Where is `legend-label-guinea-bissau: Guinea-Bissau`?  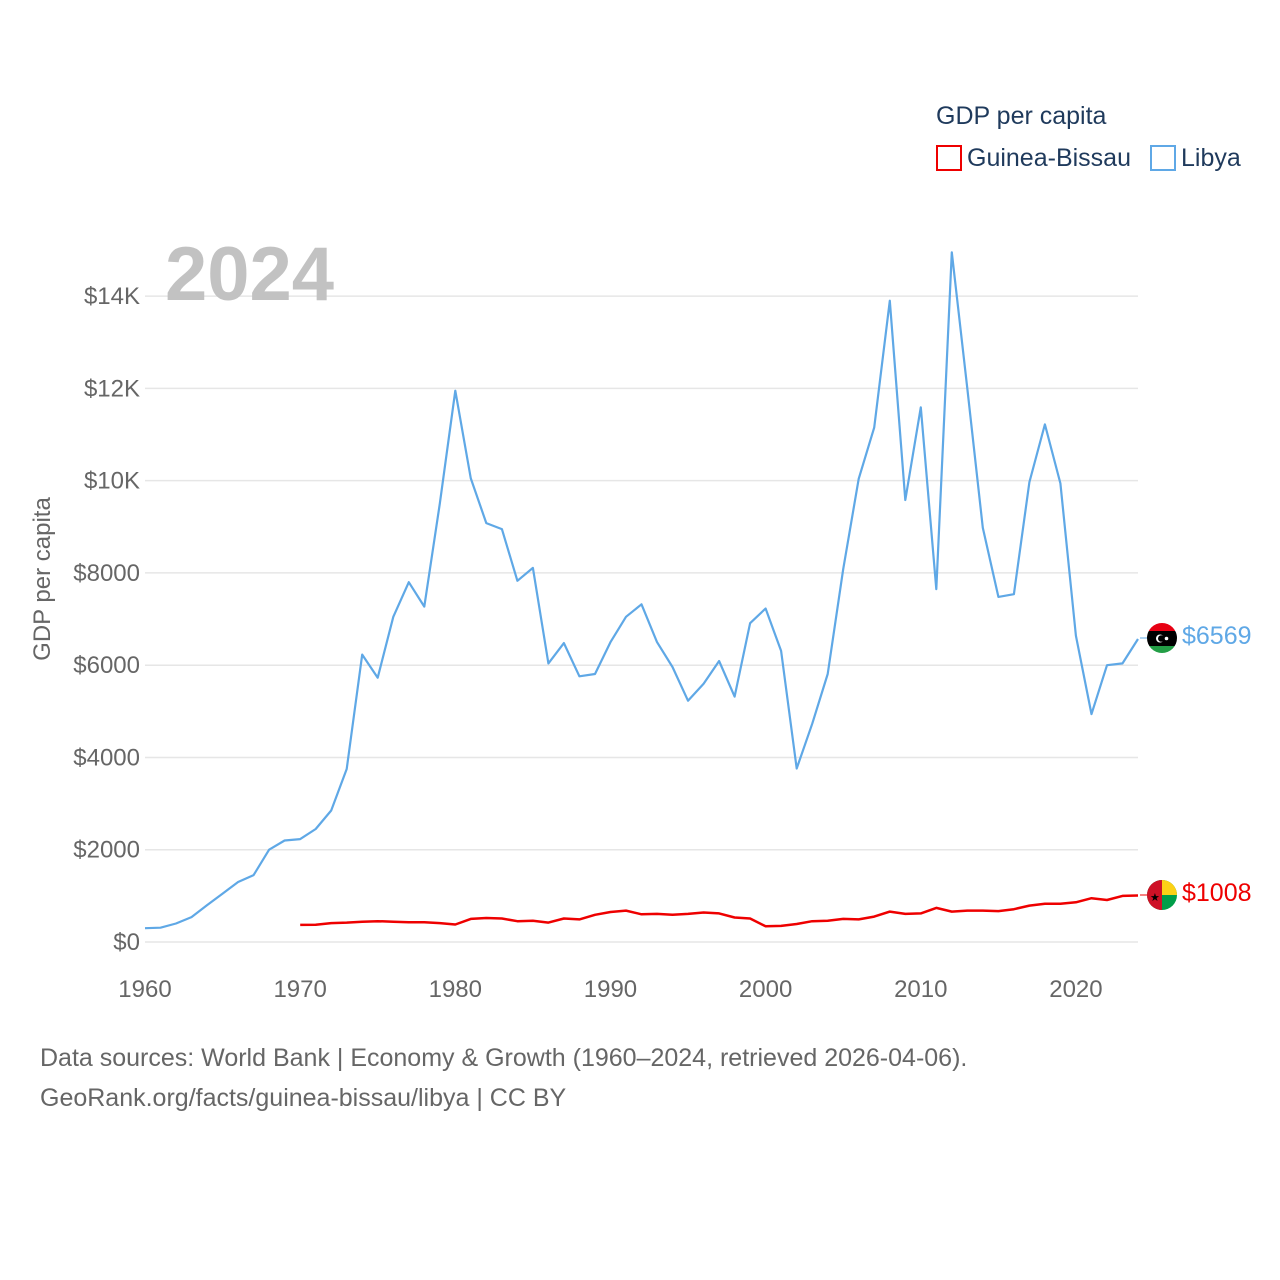 legend-label-guinea-bissau: Guinea-Bissau is located at coordinates (1049, 158).